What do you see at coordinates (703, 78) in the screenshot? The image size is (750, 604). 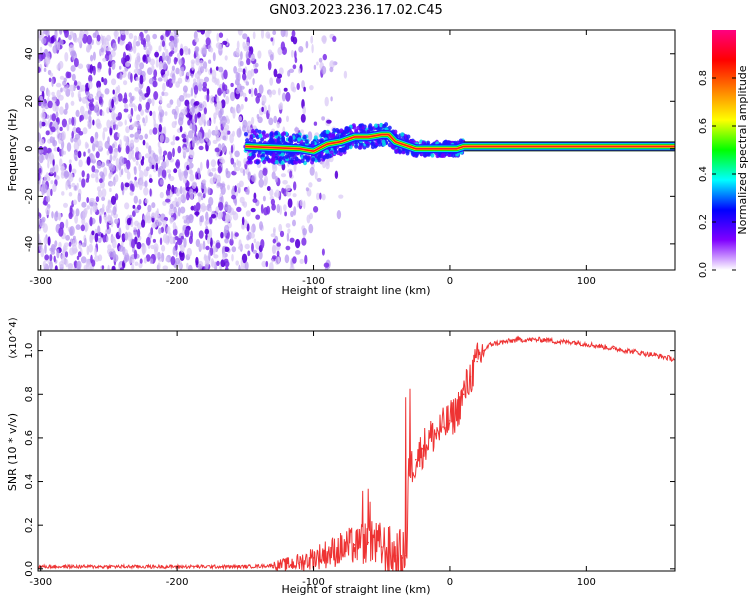 I see `colorbar-tick-label: 0.8` at bounding box center [703, 78].